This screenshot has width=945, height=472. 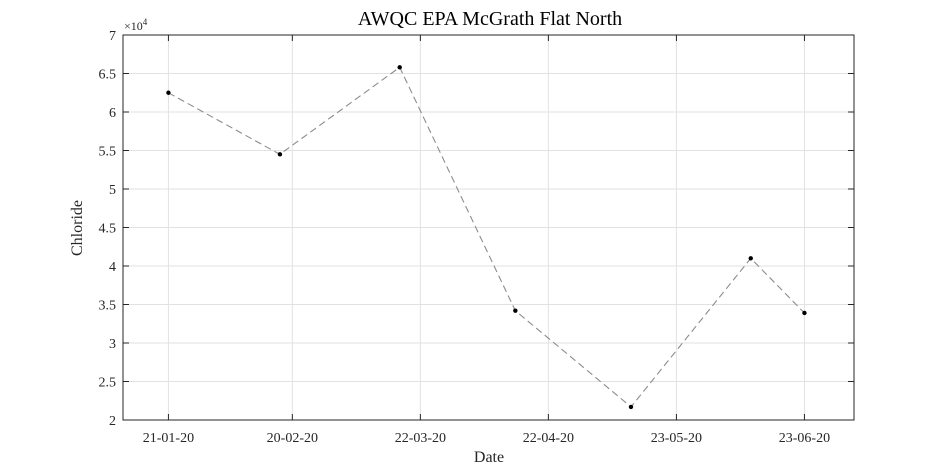 I want to click on y-tick-label: 5, so click(x=112, y=190).